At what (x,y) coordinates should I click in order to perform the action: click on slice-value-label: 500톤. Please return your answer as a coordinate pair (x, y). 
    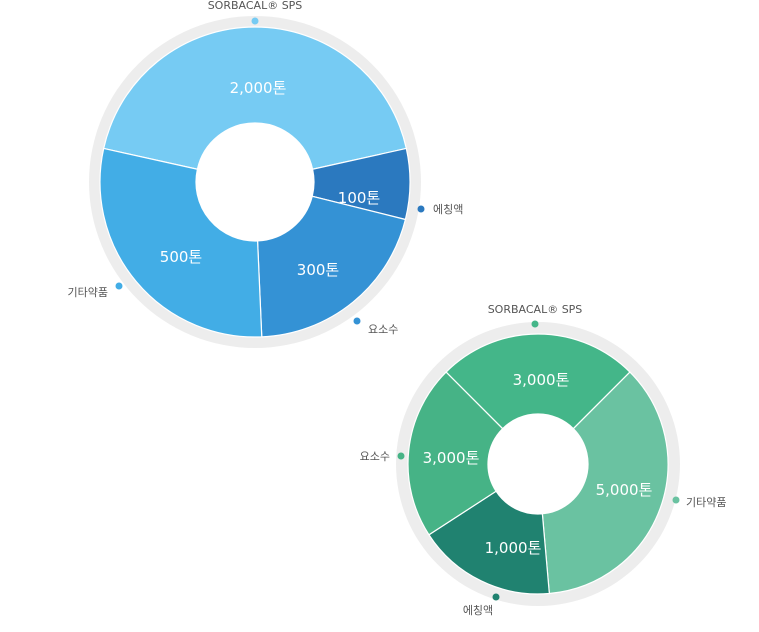
    Looking at the image, I should click on (181, 257).